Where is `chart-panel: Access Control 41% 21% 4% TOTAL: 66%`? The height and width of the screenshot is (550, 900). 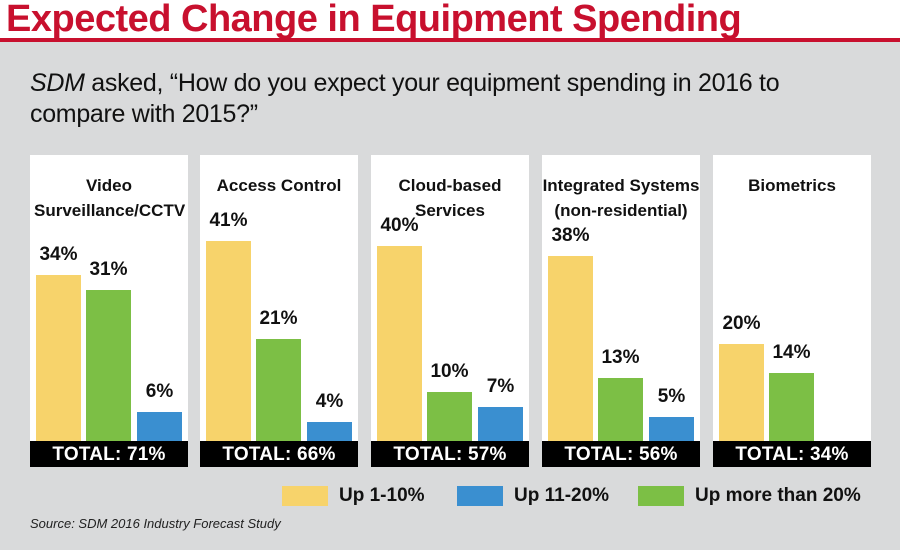 chart-panel: Access Control 41% 21% 4% TOTAL: 66% is located at coordinates (279, 311).